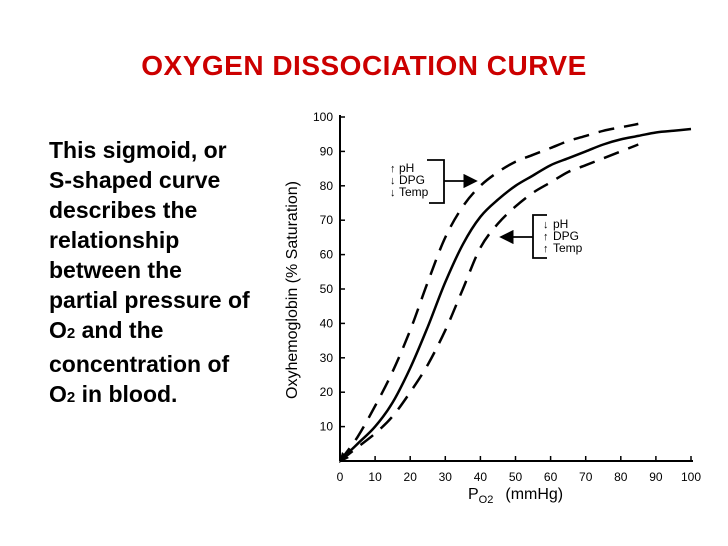 The image size is (728, 546). Describe the element at coordinates (486, 209) in the screenshot. I see `chart-annotations: ↑ pH↓ DPG↓ Temp↓ pH↑ DPG↑ Temp` at that location.